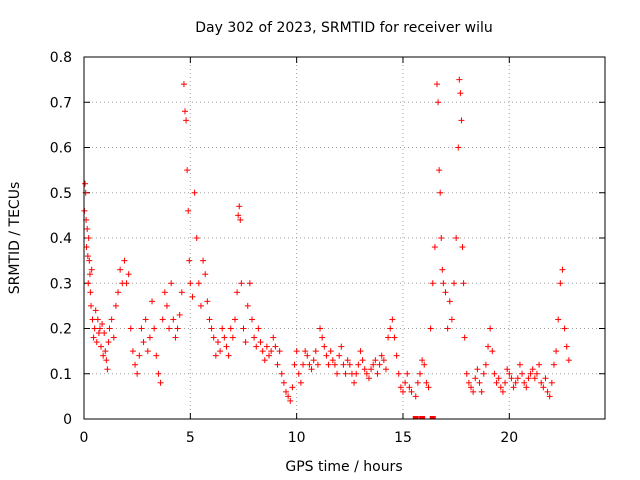 Image resolution: width=640 pixels, height=480 pixels. I want to click on y-tick-label: 0.8, so click(61, 58).